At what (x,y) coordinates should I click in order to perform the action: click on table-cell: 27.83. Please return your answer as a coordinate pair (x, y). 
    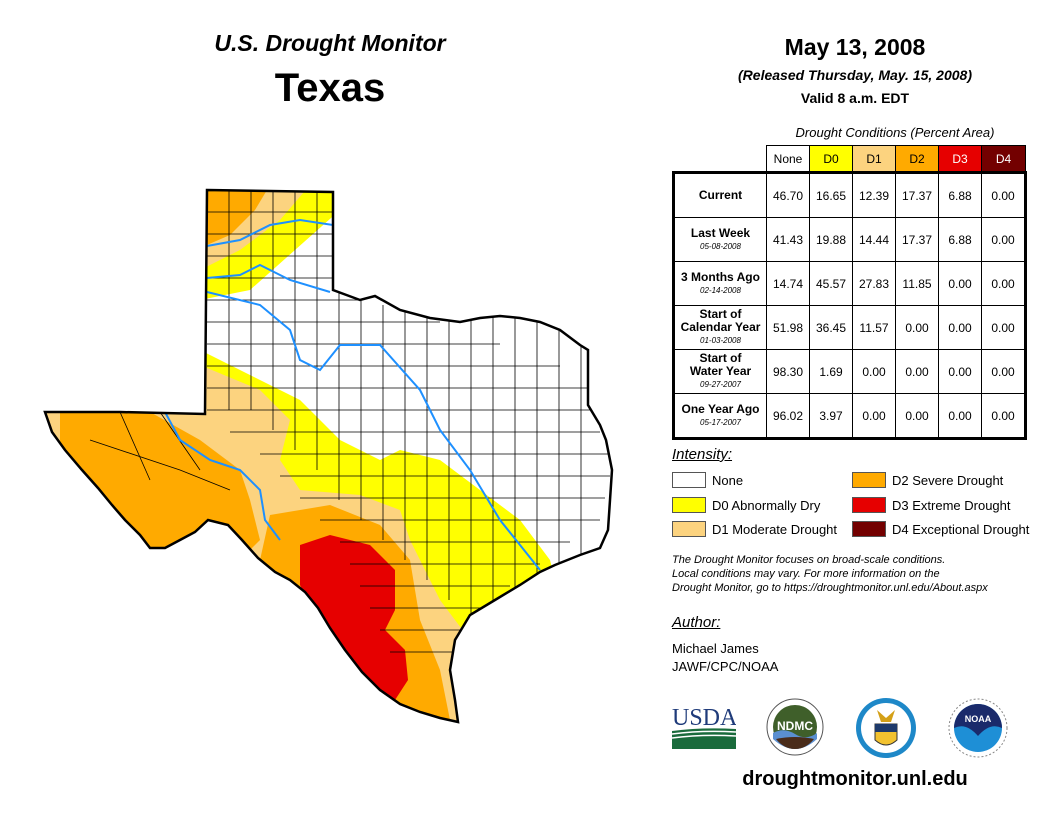
    Looking at the image, I should click on (874, 283).